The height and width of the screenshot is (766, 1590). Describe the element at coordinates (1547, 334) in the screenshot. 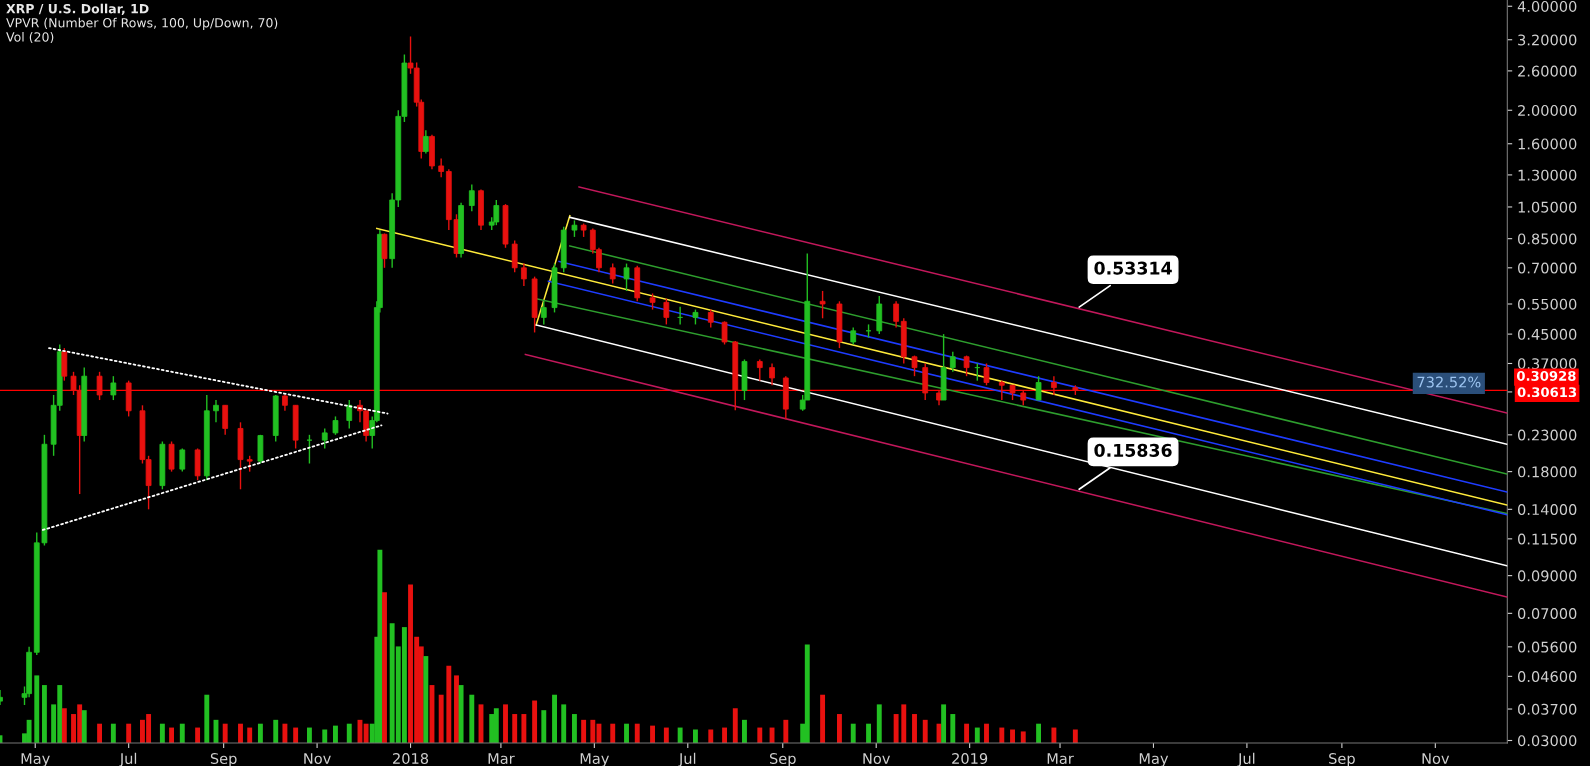

I see `y-tick-label: 0.45000` at that location.